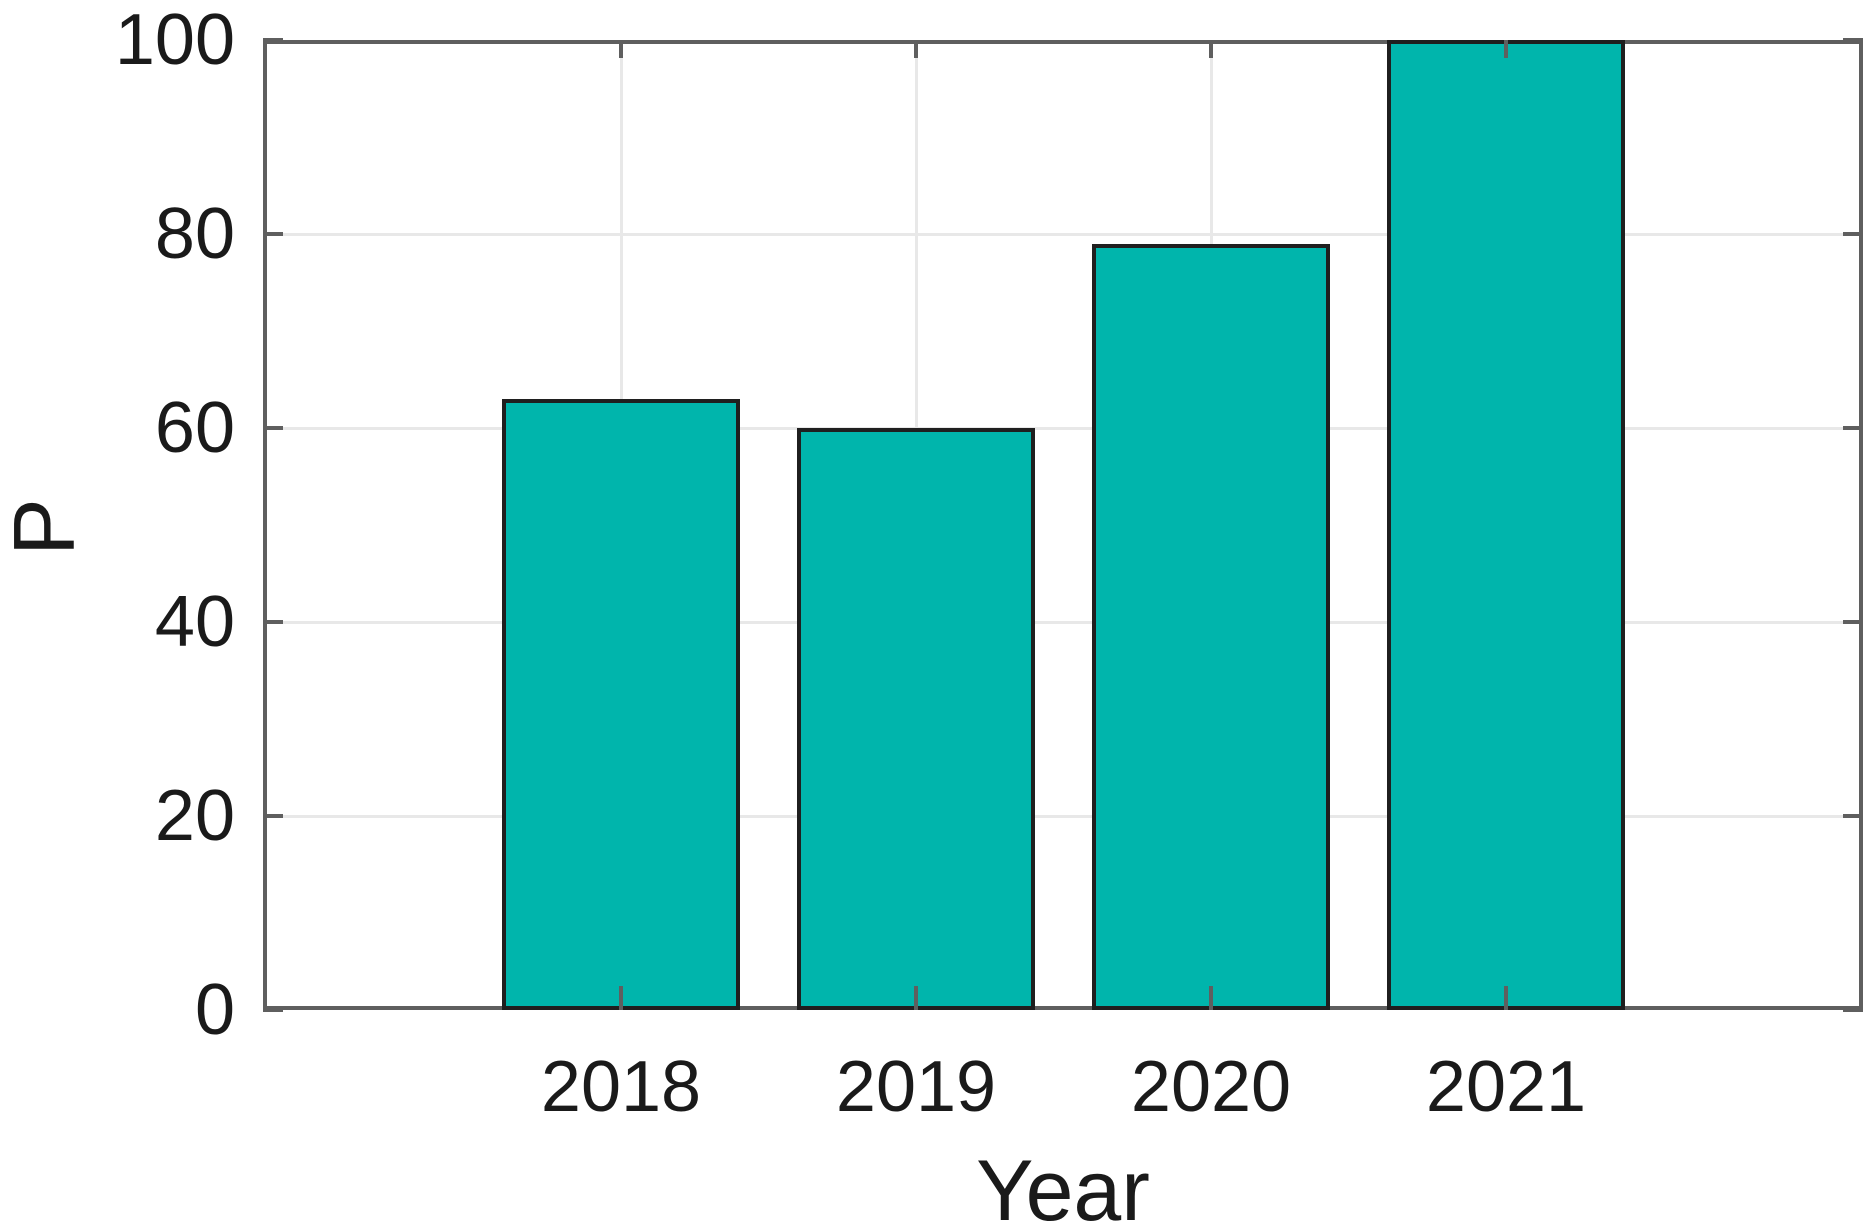 The width and height of the screenshot is (1874, 1227). What do you see at coordinates (621, 704) in the screenshot?
I see `bar-2018` at bounding box center [621, 704].